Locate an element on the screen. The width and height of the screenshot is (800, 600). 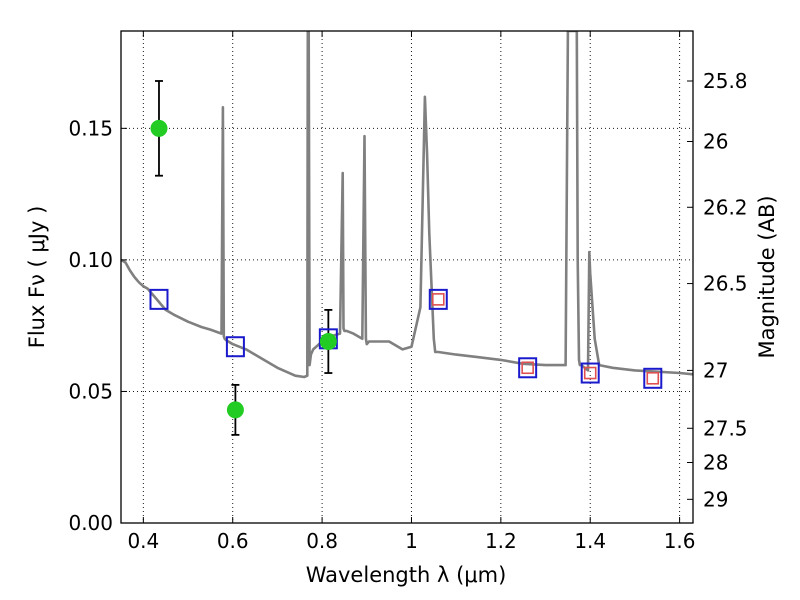
y2-tick-label: 26.5 is located at coordinates (725, 284).